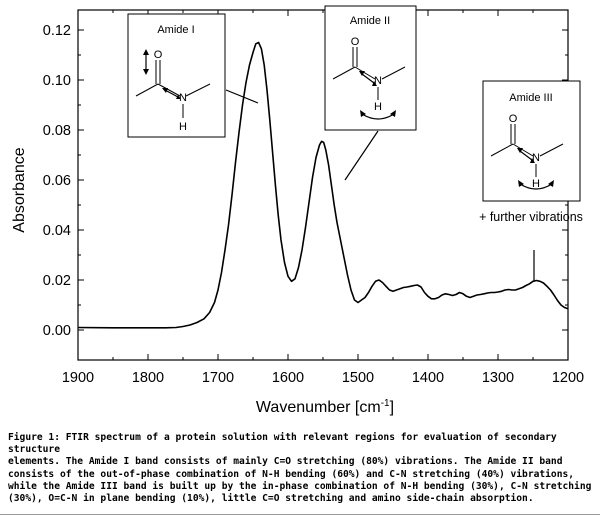  I want to click on x-tick-label: 1400, so click(428, 378).